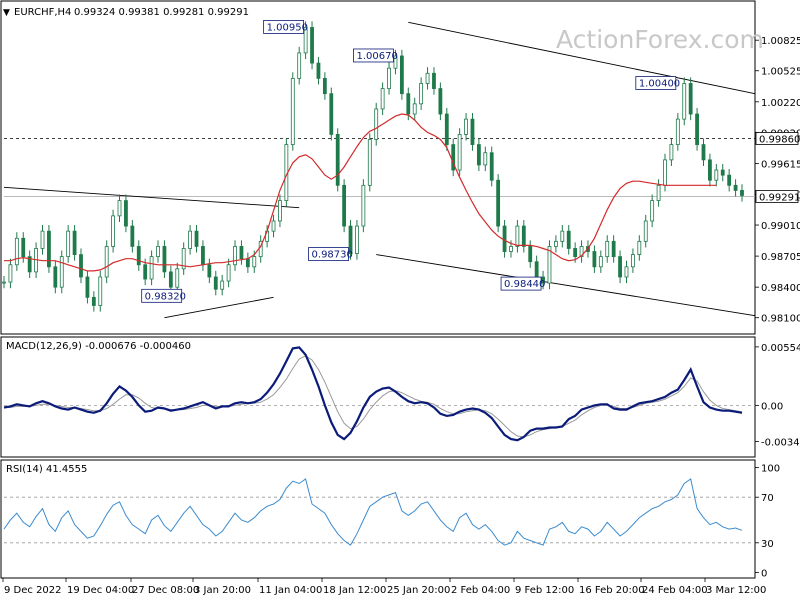 The image size is (800, 600). What do you see at coordinates (332, 255) in the screenshot?
I see `peak-label: 0.98730` at bounding box center [332, 255].